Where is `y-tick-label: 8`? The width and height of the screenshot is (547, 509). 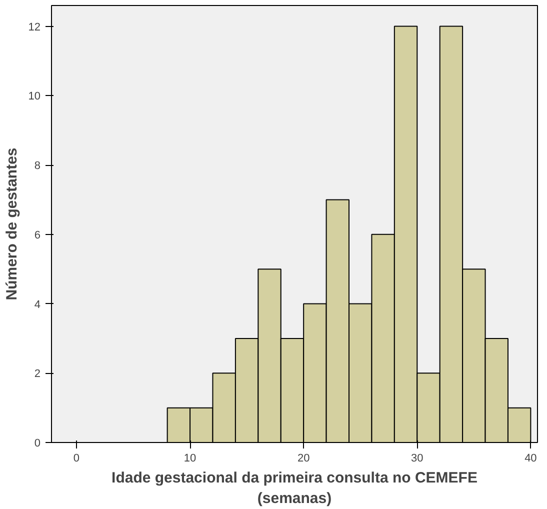
y-tick-label: 8 is located at coordinates (37, 166).